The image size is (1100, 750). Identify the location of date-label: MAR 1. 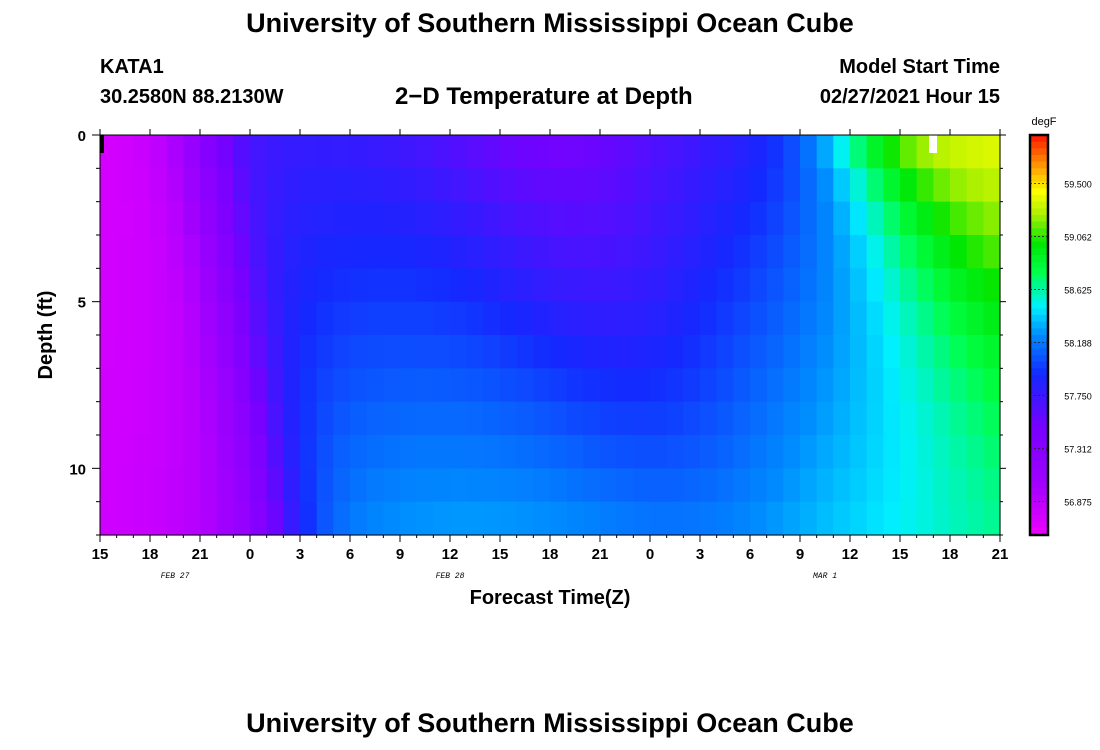
(825, 576).